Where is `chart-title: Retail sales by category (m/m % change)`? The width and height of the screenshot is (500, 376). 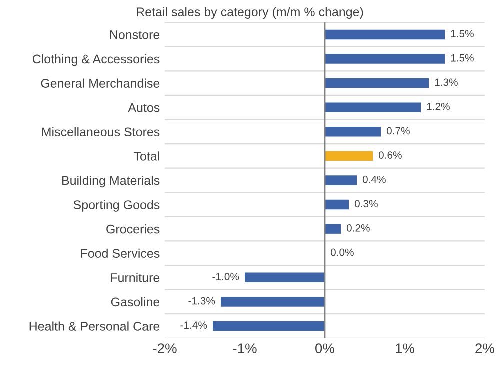
chart-title: Retail sales by category (m/m % change) is located at coordinates (250, 13).